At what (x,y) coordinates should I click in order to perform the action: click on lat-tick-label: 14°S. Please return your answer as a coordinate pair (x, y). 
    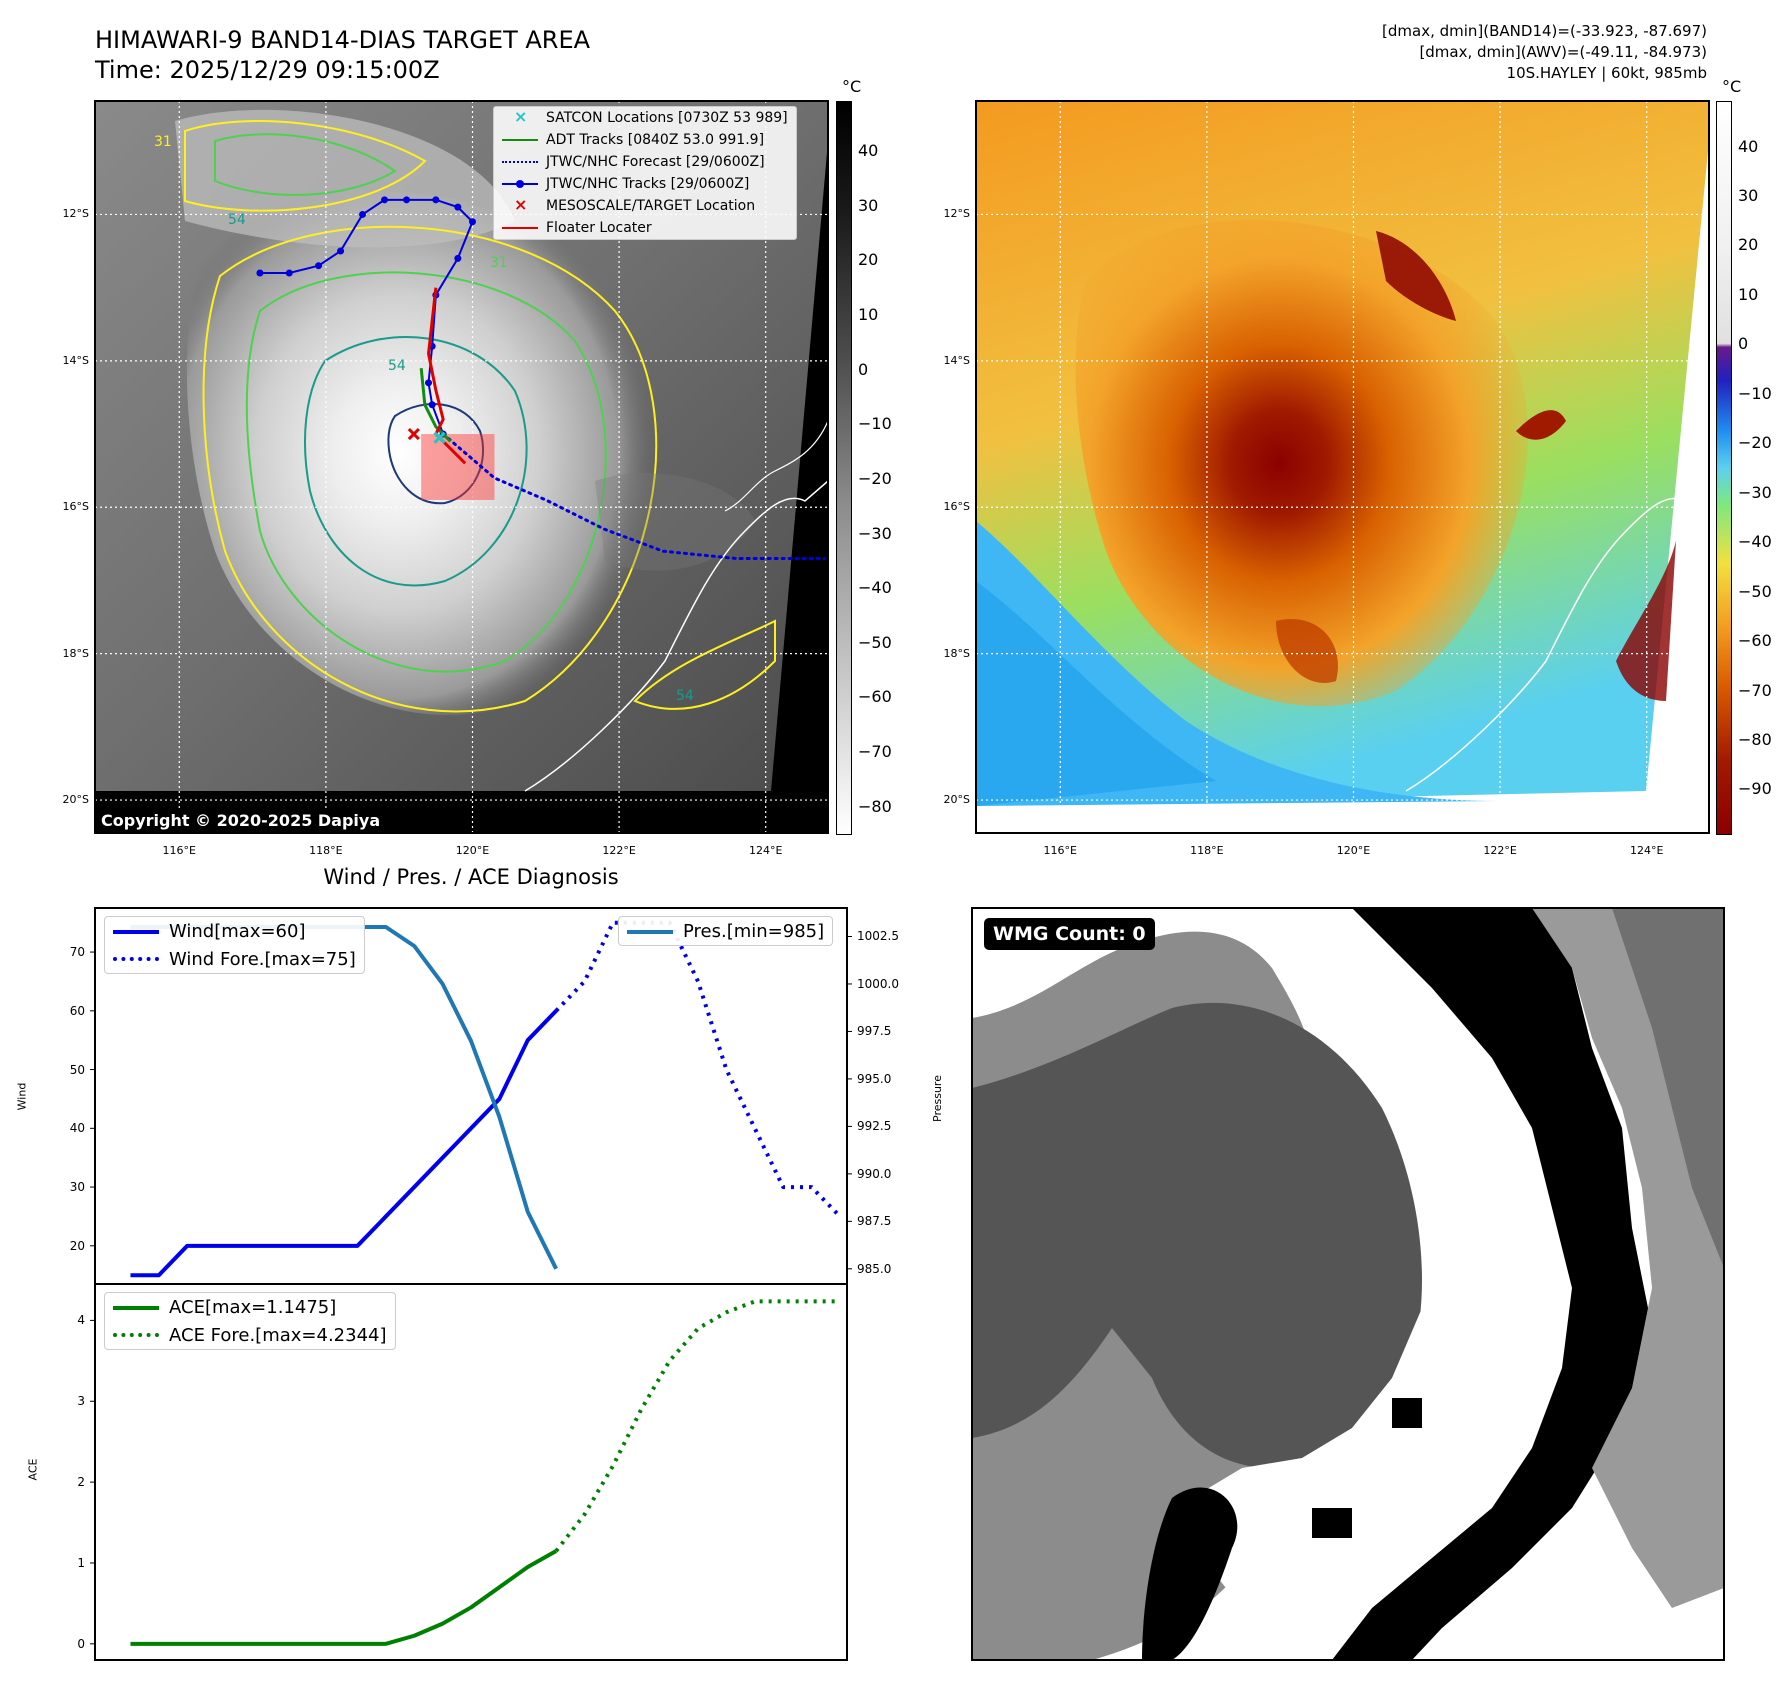
    Looking at the image, I should click on (75, 360).